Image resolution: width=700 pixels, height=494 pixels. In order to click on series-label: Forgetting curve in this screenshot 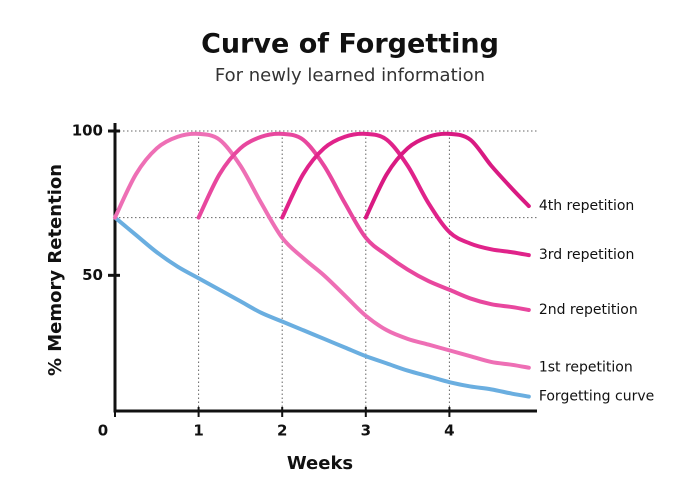, I will do `click(596, 397)`.